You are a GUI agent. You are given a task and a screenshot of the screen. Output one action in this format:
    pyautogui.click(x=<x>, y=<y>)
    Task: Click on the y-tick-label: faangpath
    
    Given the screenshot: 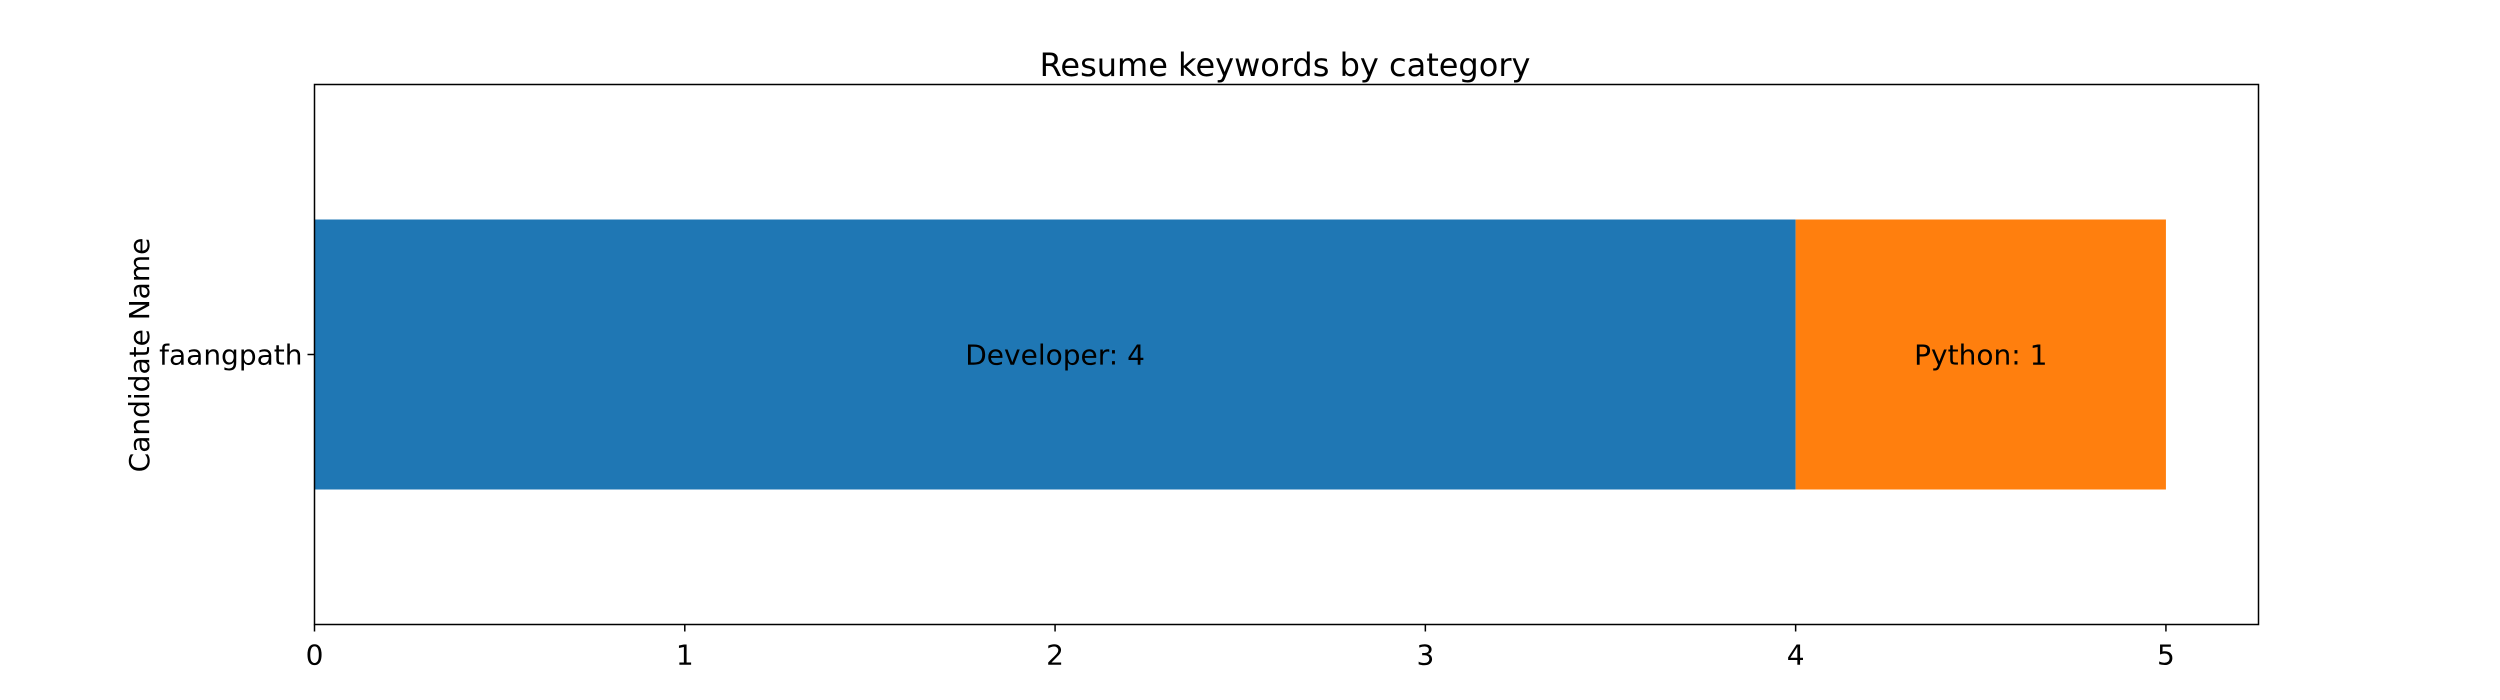 What is the action you would take?
    pyautogui.click(x=230, y=355)
    